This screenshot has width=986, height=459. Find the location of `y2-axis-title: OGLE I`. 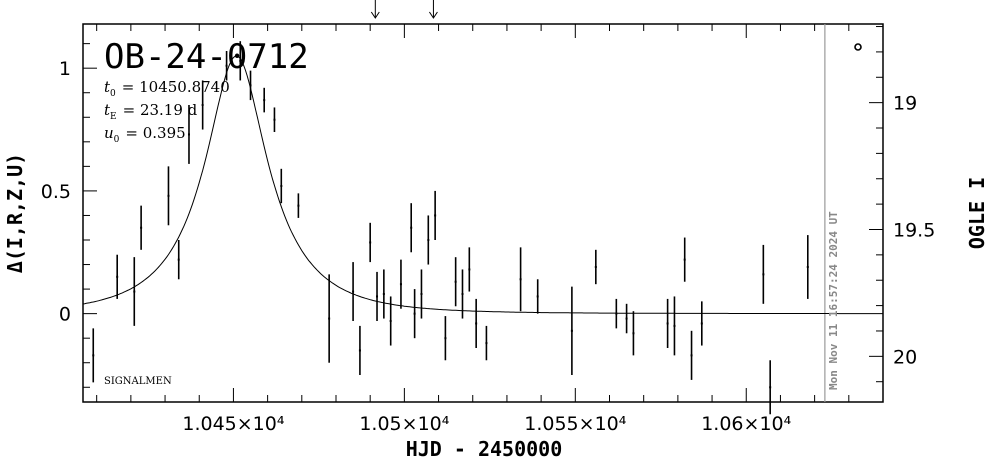

y2-axis-title: OGLE I is located at coordinates (975, 213).